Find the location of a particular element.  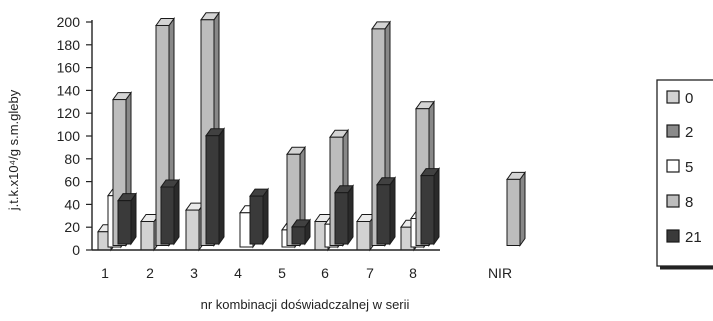

y-tick-label: 80 is located at coordinates (72, 159).